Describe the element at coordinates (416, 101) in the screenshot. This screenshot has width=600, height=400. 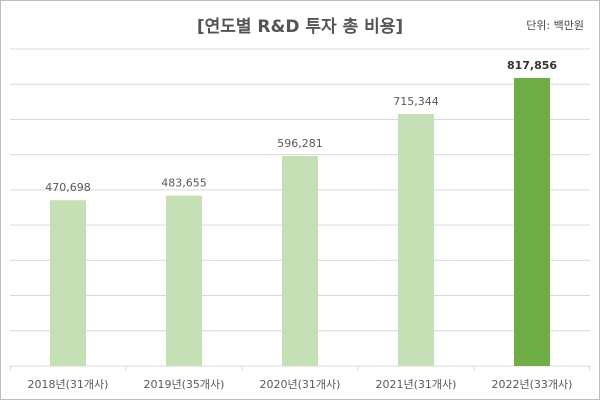
I see `data-label: 715,344` at that location.